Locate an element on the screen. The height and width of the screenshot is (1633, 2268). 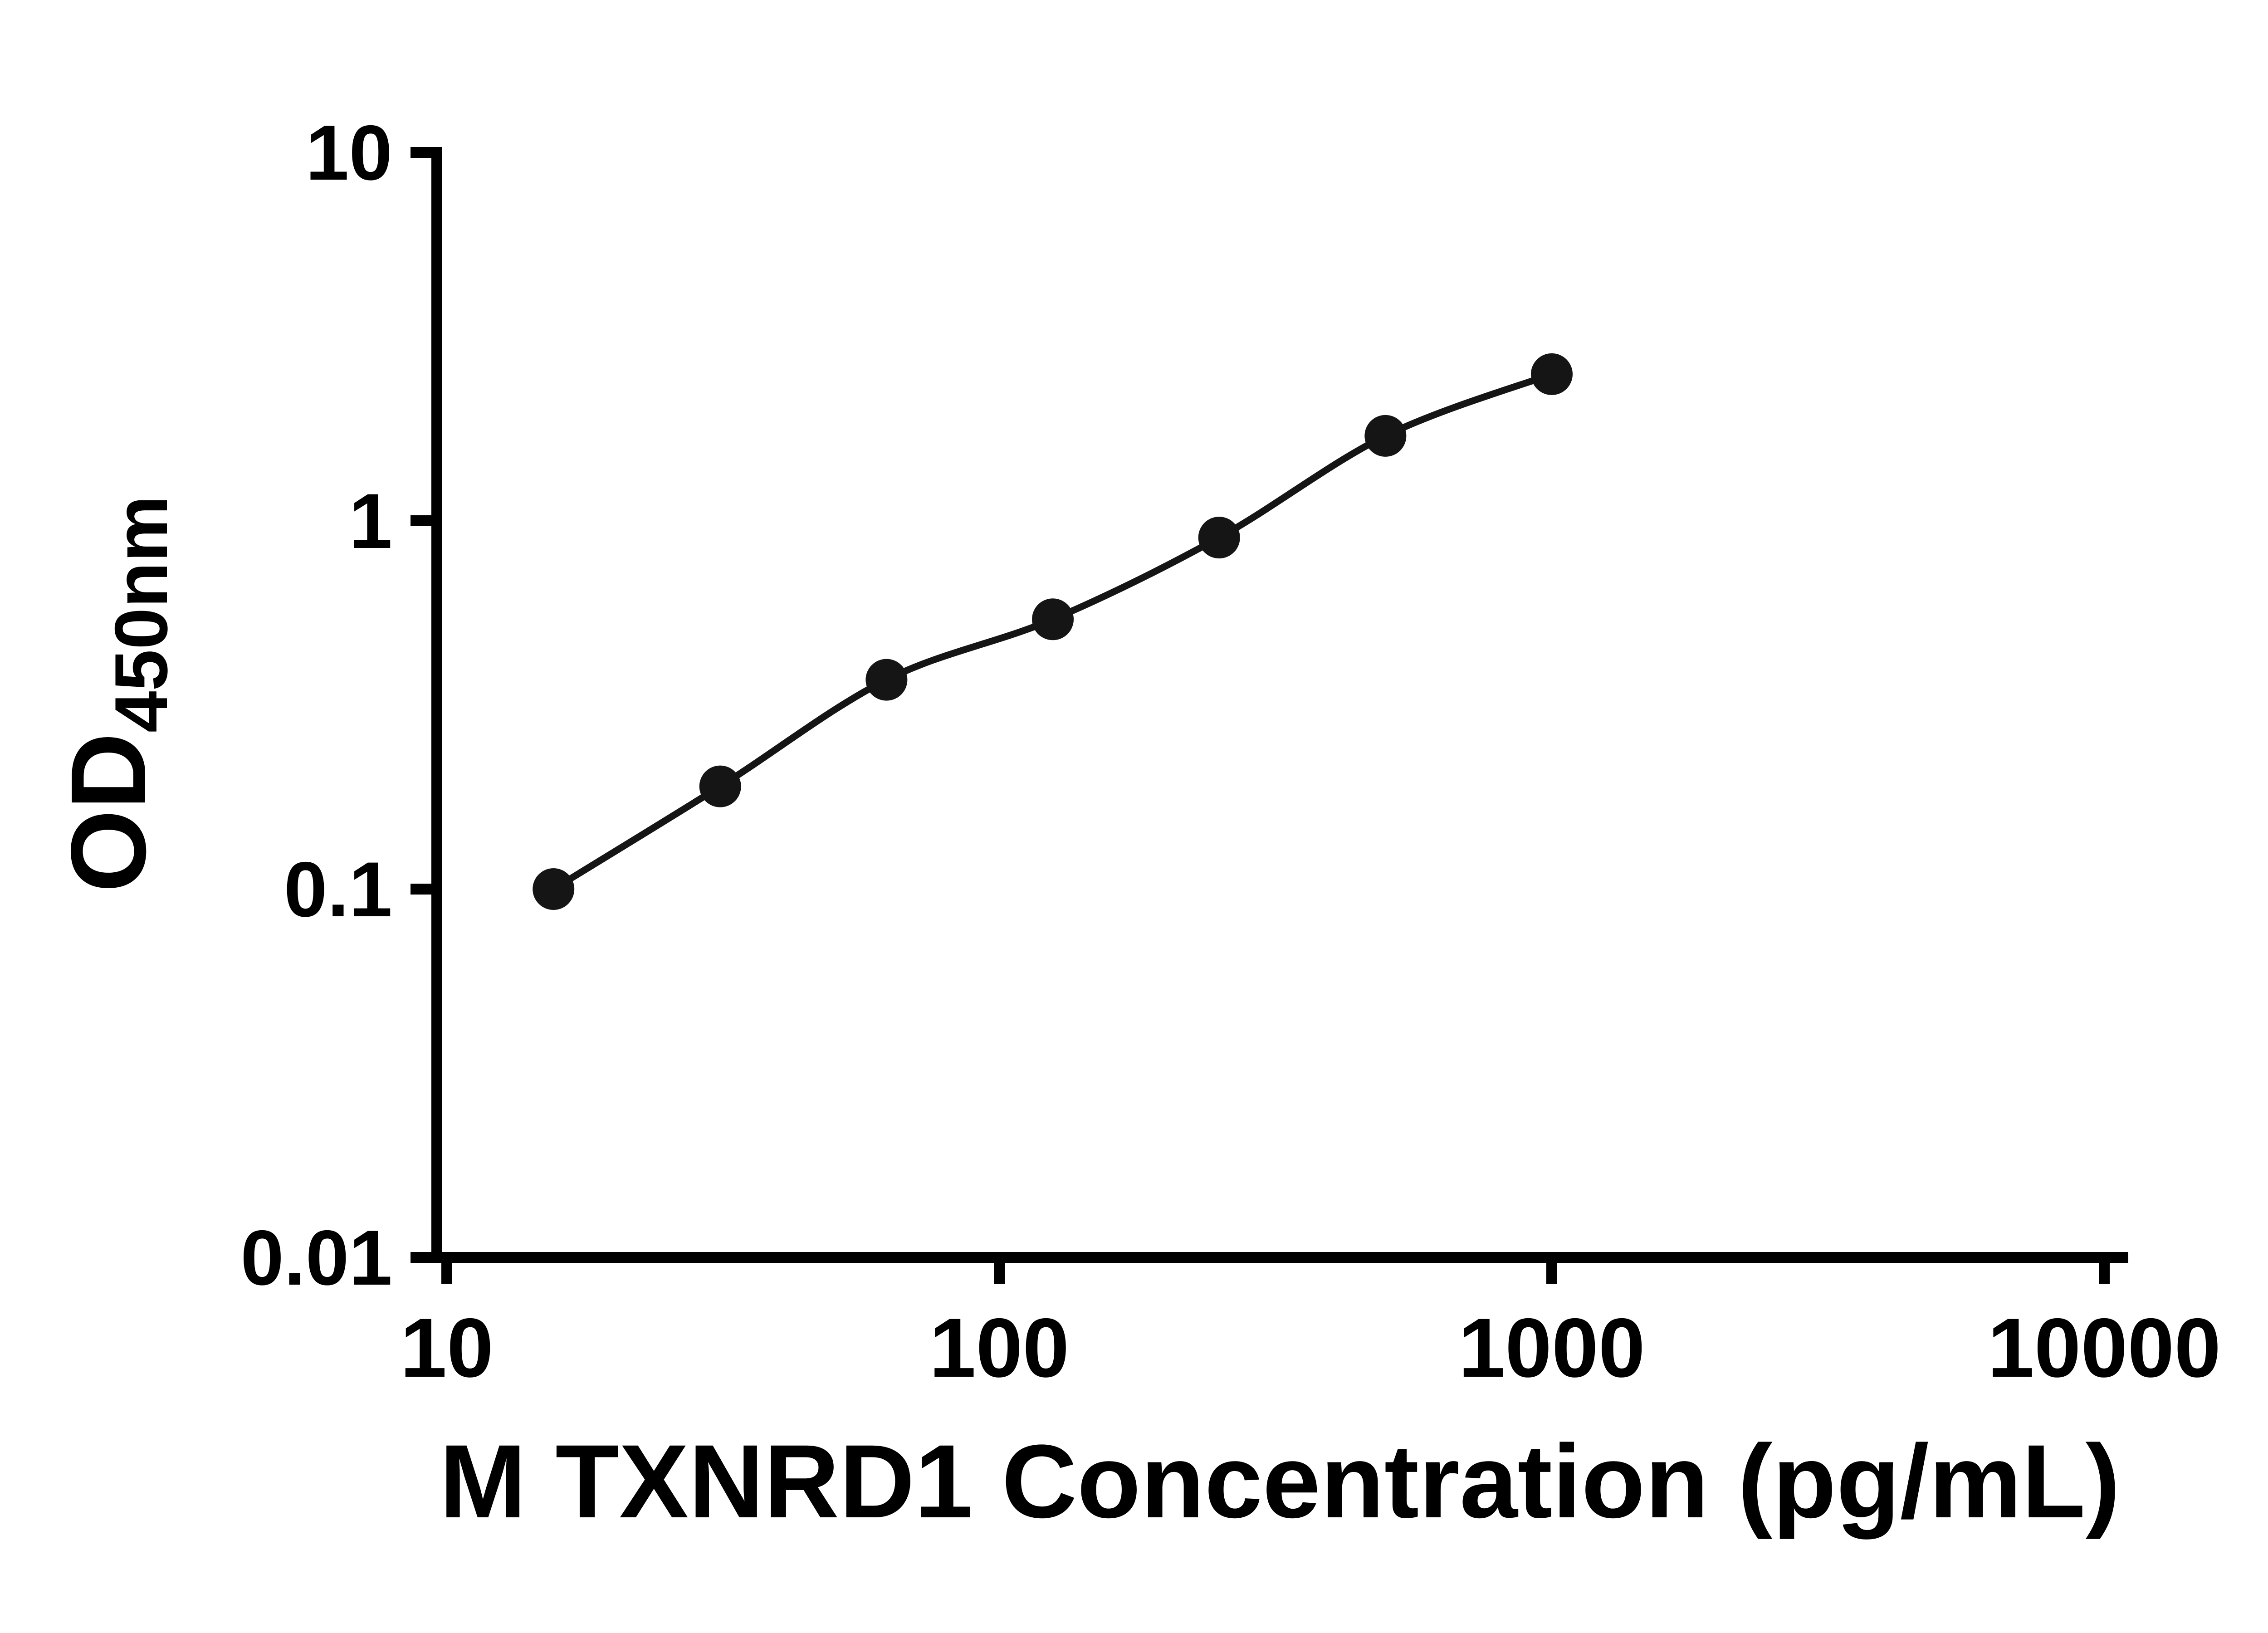
x-tick-label: 1000 is located at coordinates (1551, 1348).